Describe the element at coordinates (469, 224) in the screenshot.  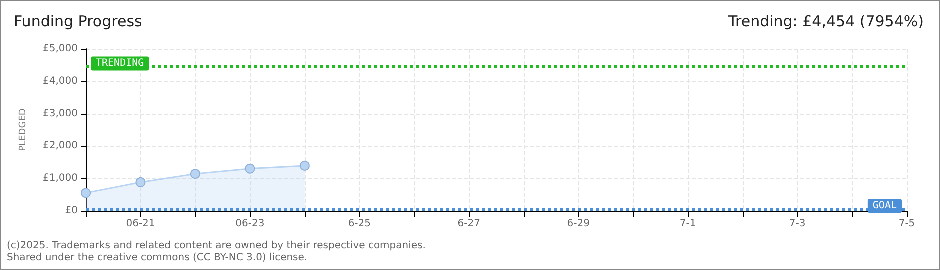
I see `x-tick-label: 6-27` at that location.